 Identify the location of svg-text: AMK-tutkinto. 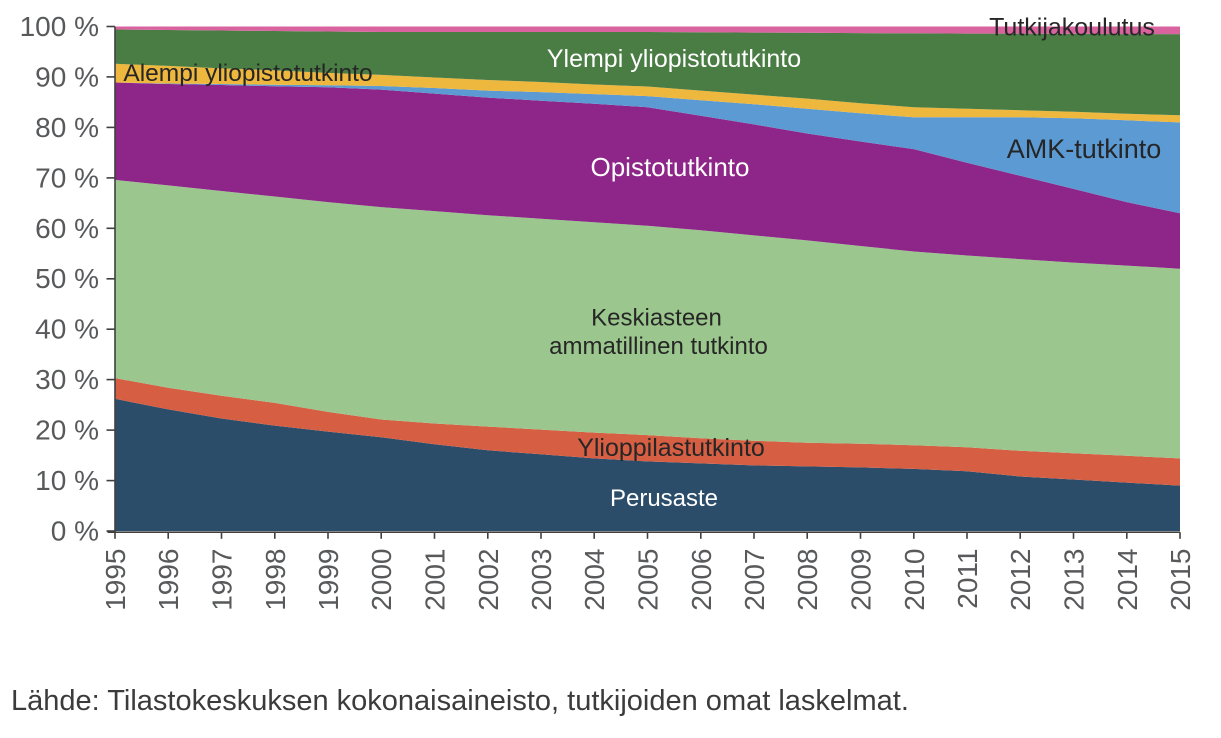
(1084, 149).